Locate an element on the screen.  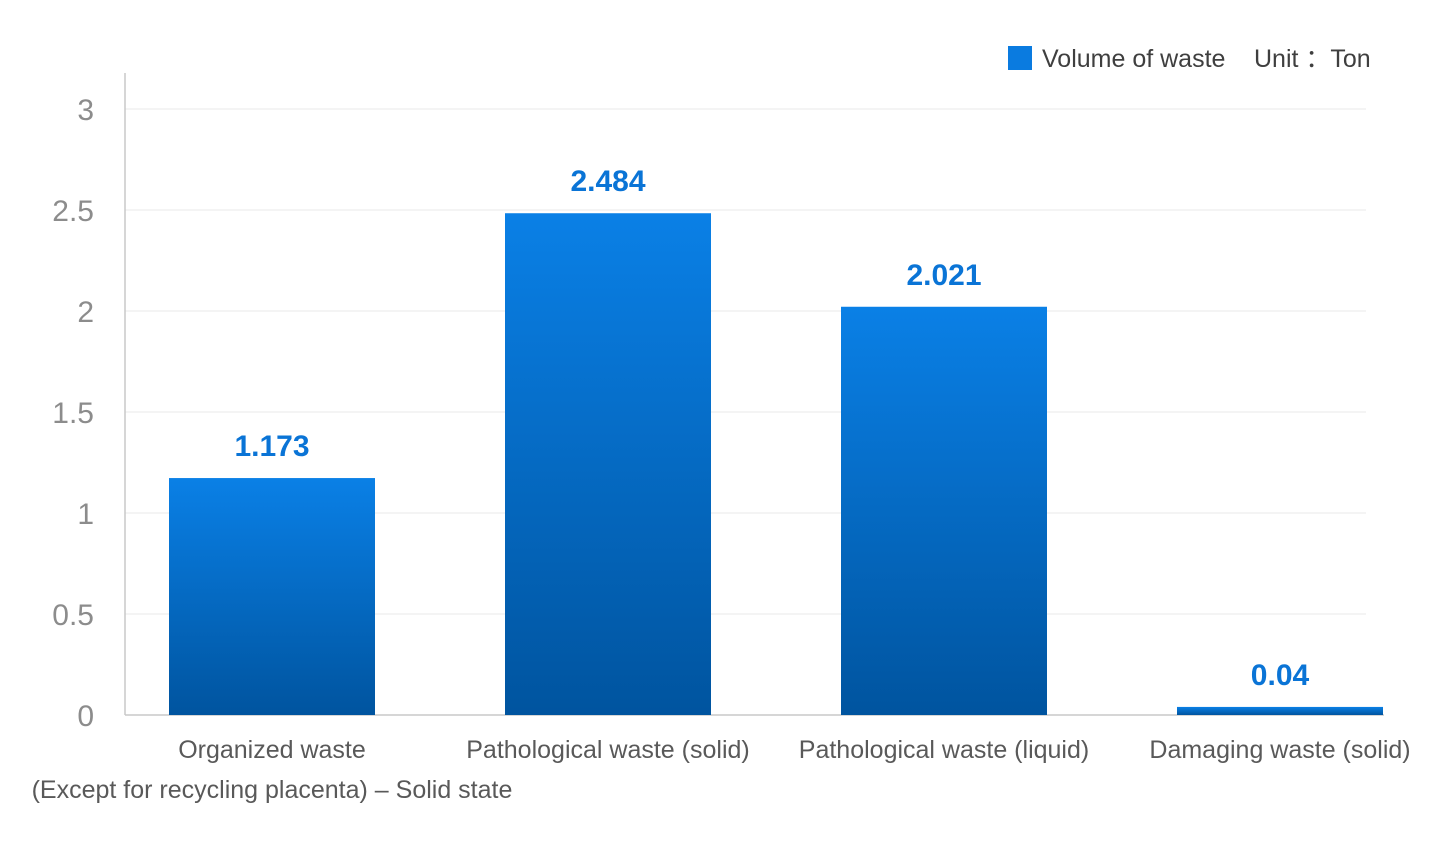
bar-value-label: 2.484 is located at coordinates (607, 181).